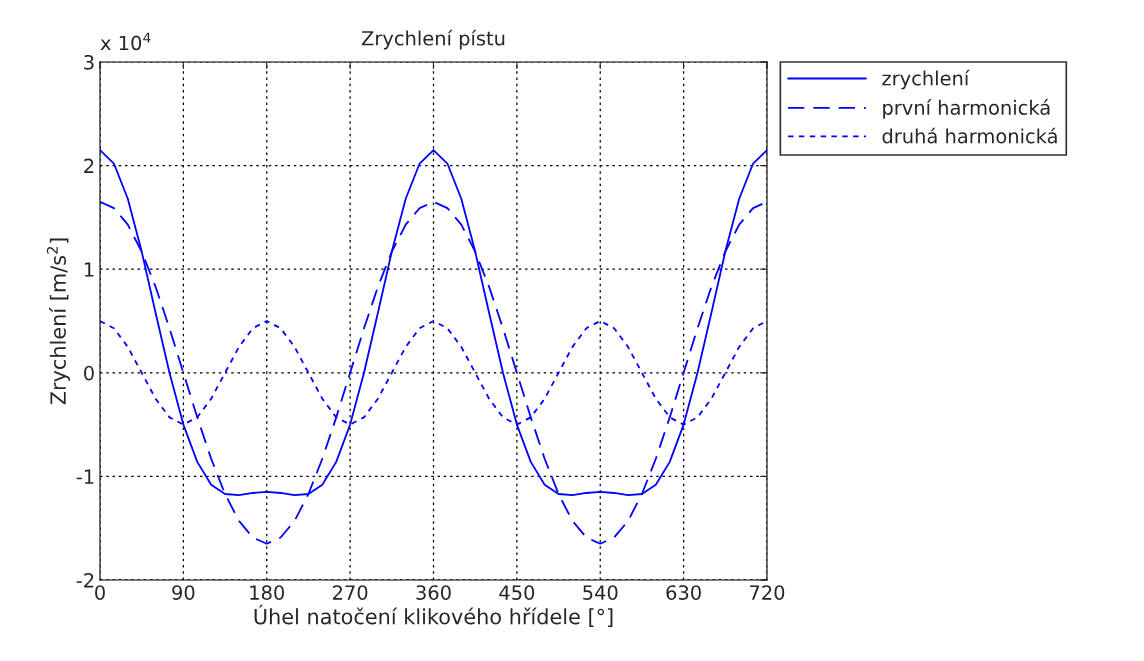  What do you see at coordinates (58, 321) in the screenshot?
I see `y-axis-title: Zrychlení [m/s$^{2}$]` at bounding box center [58, 321].